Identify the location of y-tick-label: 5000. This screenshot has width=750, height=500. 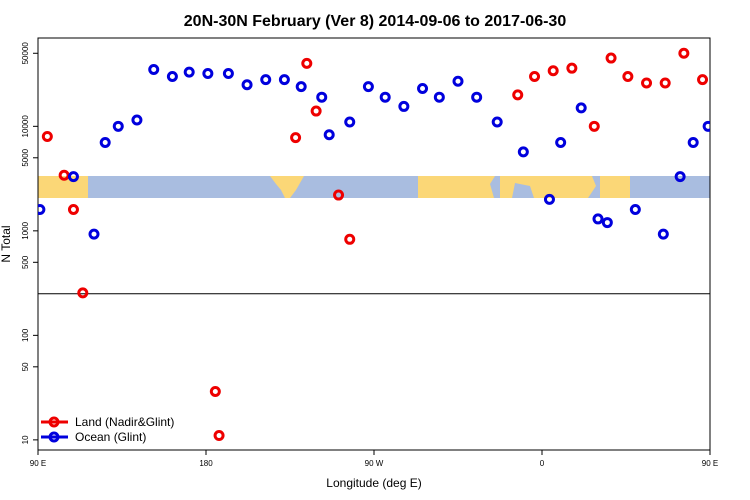
(25, 157).